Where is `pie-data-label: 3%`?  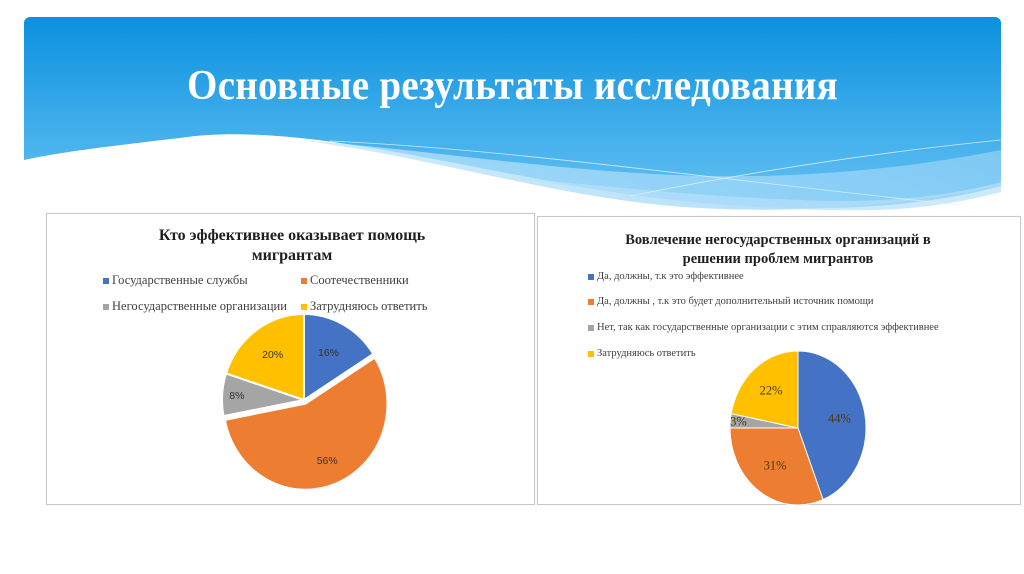 pie-data-label: 3% is located at coordinates (738, 421).